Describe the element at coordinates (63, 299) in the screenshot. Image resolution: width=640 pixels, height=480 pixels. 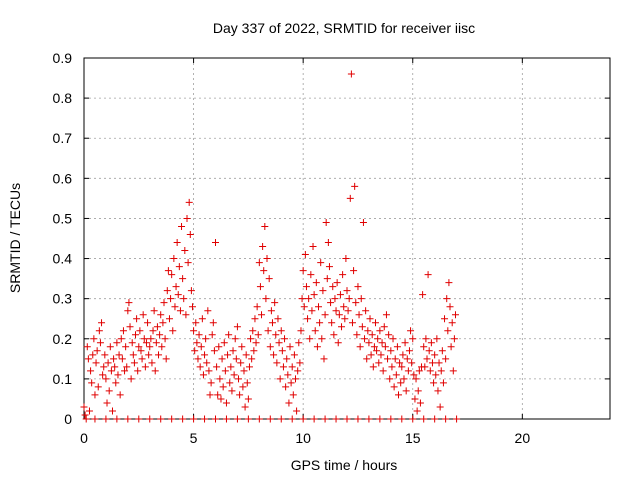
I see `y-tick-label: 0.3` at that location.